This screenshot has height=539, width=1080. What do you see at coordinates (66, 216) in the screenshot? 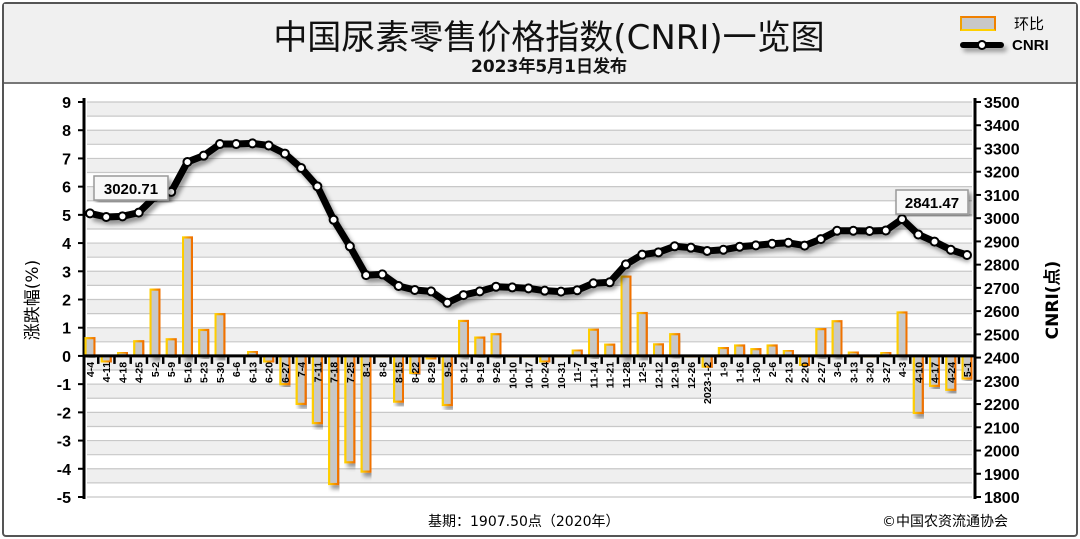
I see `left-tick-label: 5` at bounding box center [66, 216].